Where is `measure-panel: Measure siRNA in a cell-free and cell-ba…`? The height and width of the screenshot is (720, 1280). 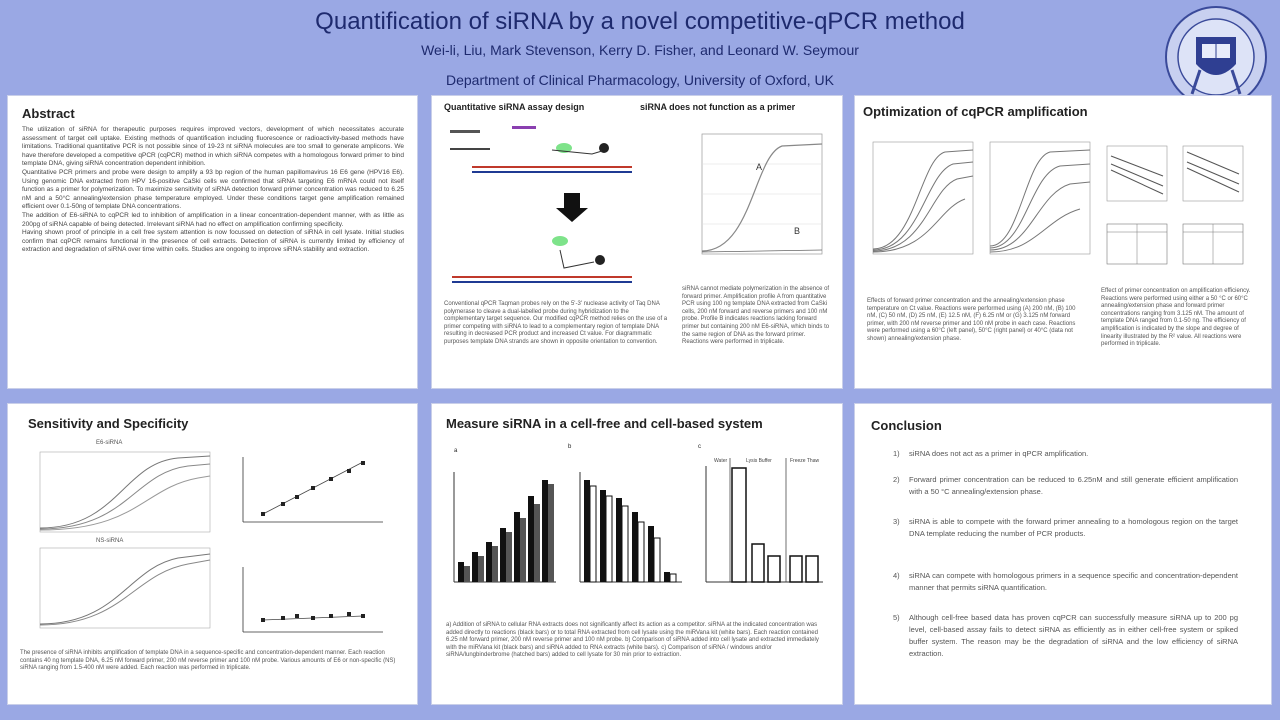
measure-panel: Measure siRNA in a cell-free and cell-ba… is located at coordinates (637, 554).